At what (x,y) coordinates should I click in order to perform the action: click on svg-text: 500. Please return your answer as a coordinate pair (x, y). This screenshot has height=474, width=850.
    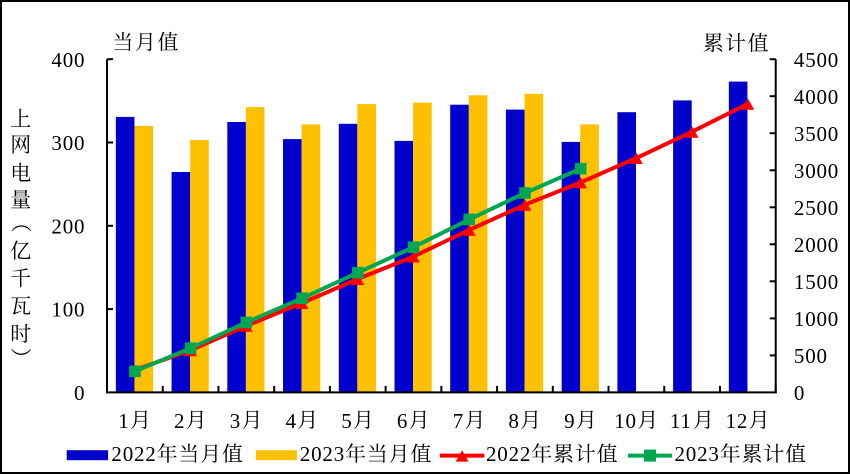
    Looking at the image, I should click on (811, 356).